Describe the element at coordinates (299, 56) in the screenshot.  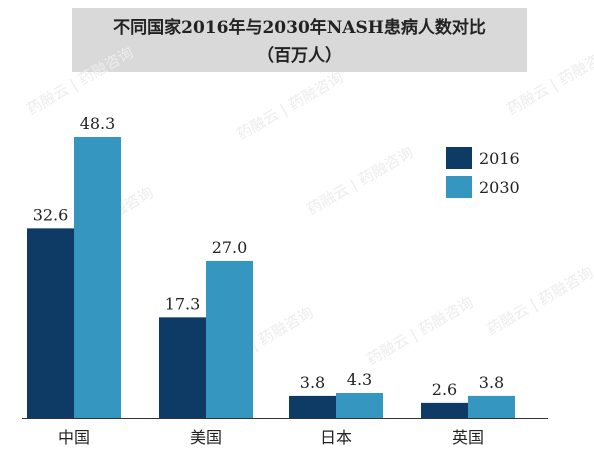
I see `chart-subtitle-unit: （百万人）` at that location.